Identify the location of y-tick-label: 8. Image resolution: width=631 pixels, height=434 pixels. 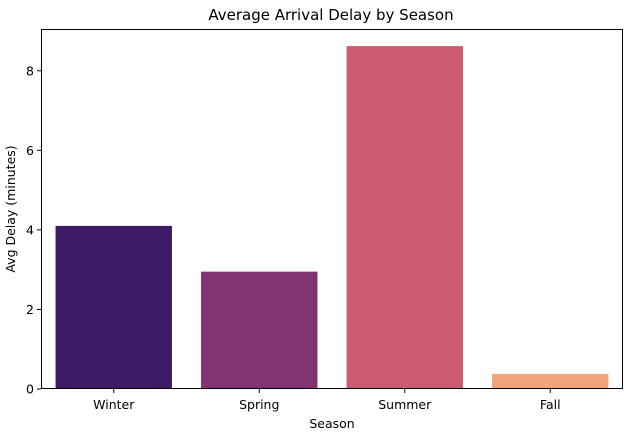
(30, 70).